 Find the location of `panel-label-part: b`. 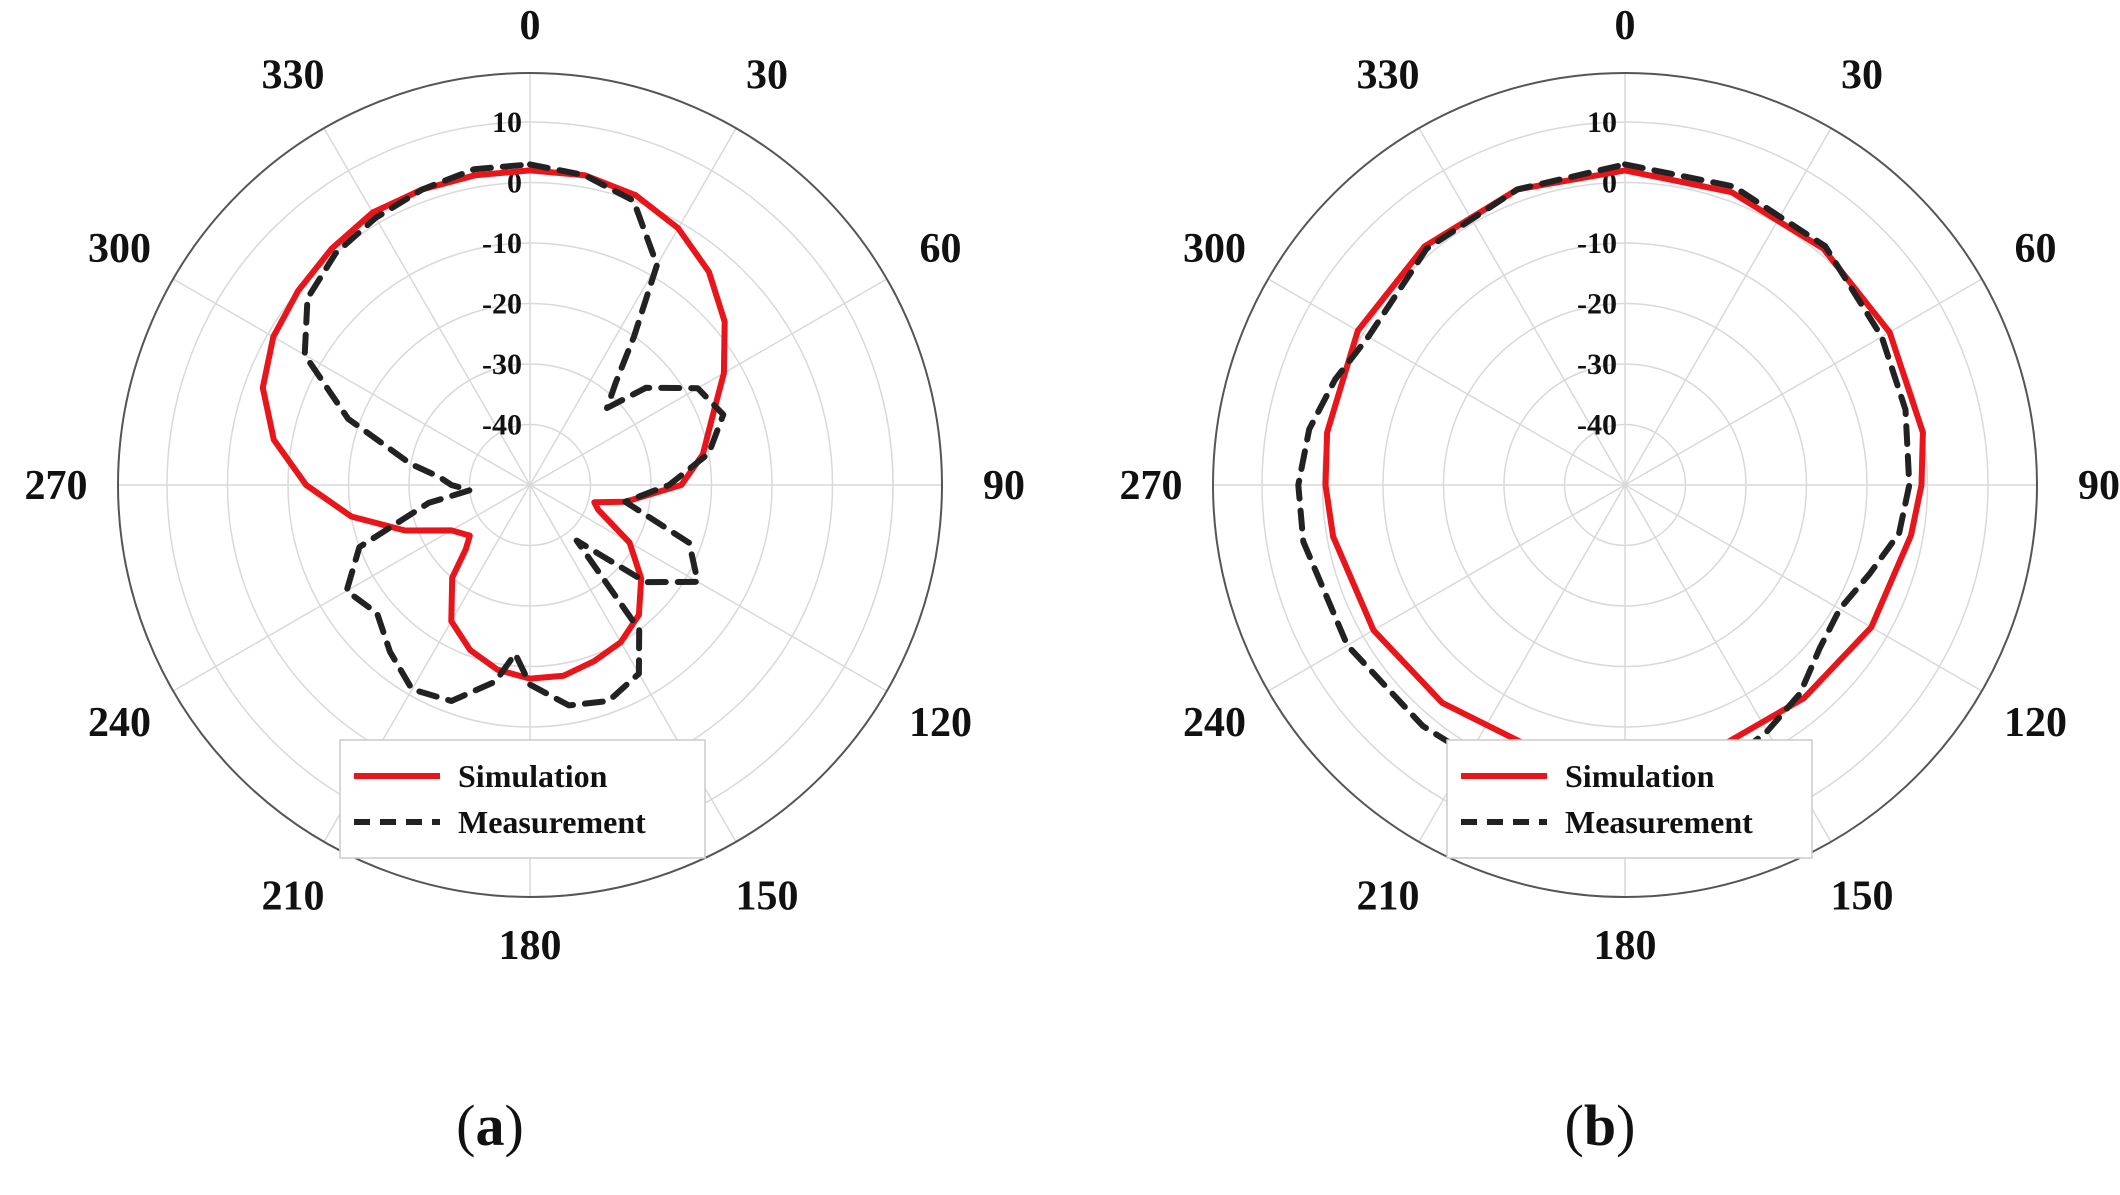

panel-label-part: b is located at coordinates (1600, 1125).